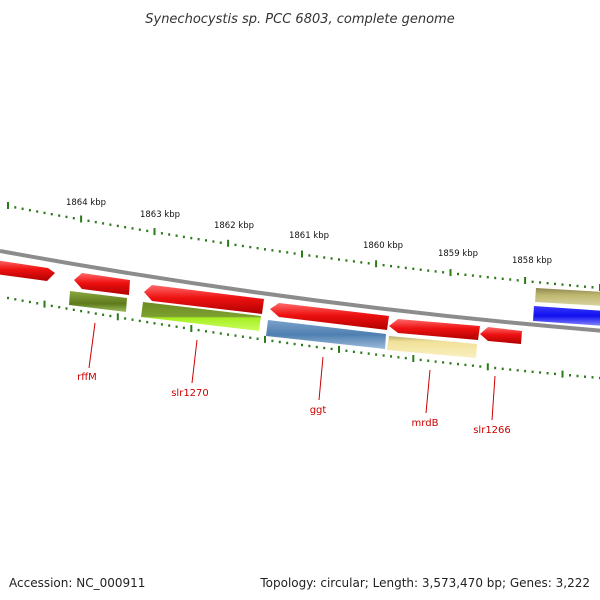 This screenshot has width=600, height=600. I want to click on gene-label-slr1270: slr1270, so click(190, 393).